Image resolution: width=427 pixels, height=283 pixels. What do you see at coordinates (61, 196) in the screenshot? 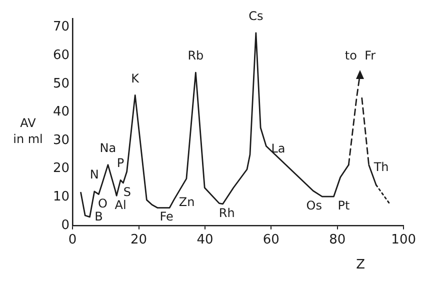
I see `y-tick-label: 10` at bounding box center [61, 196].